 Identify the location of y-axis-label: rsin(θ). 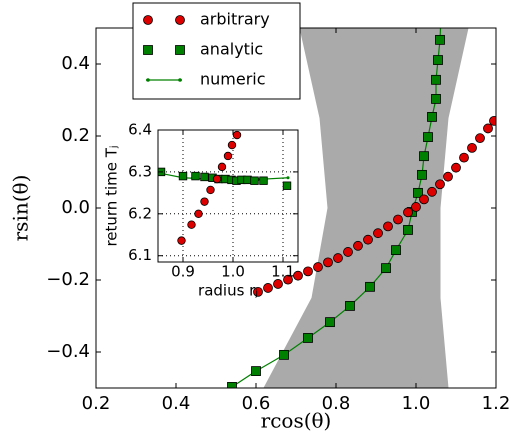
(21, 208).